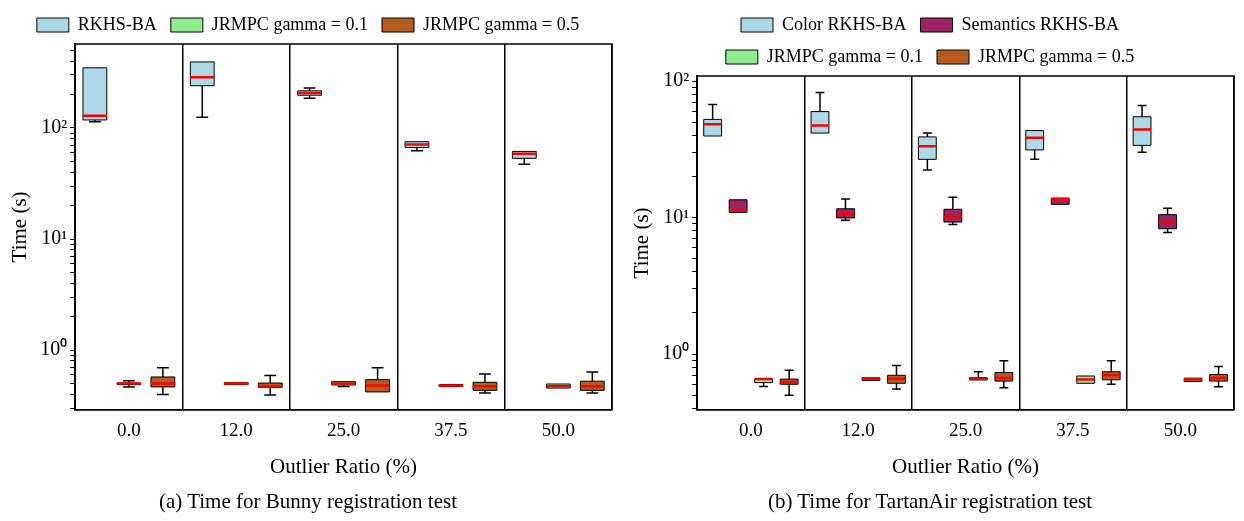  Describe the element at coordinates (844, 23) in the screenshot. I see `legend-label: Color RKHS-BA` at that location.